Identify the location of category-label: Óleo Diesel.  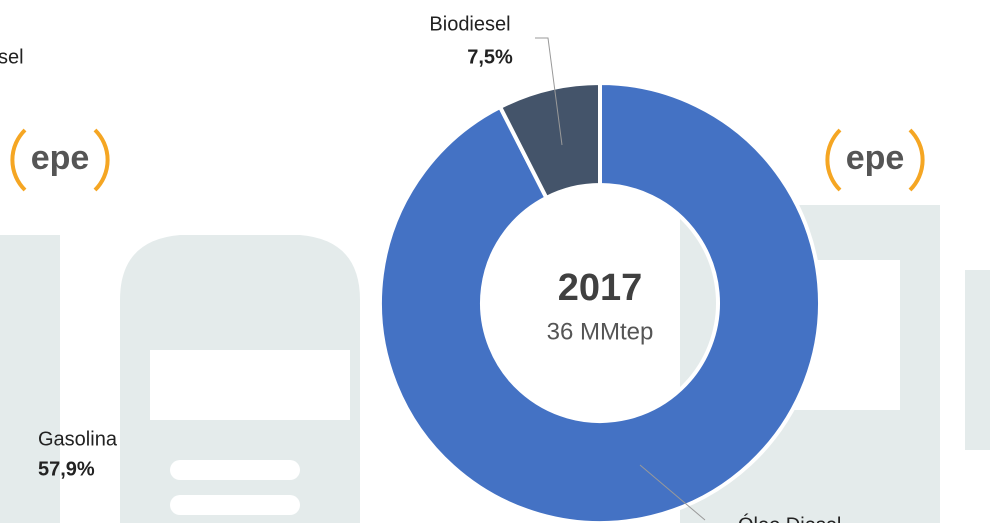
(789, 518).